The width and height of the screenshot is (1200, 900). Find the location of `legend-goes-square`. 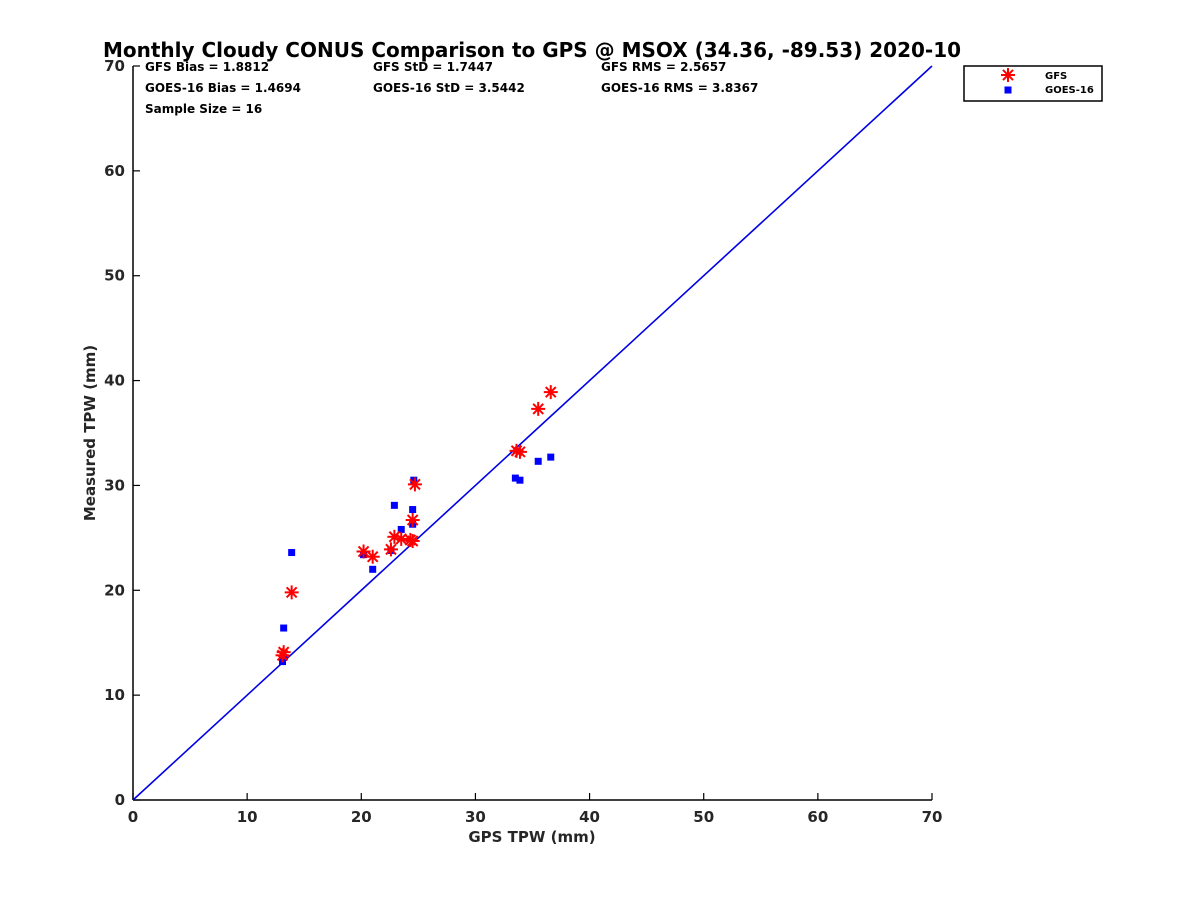

legend-goes-square is located at coordinates (1008, 90).